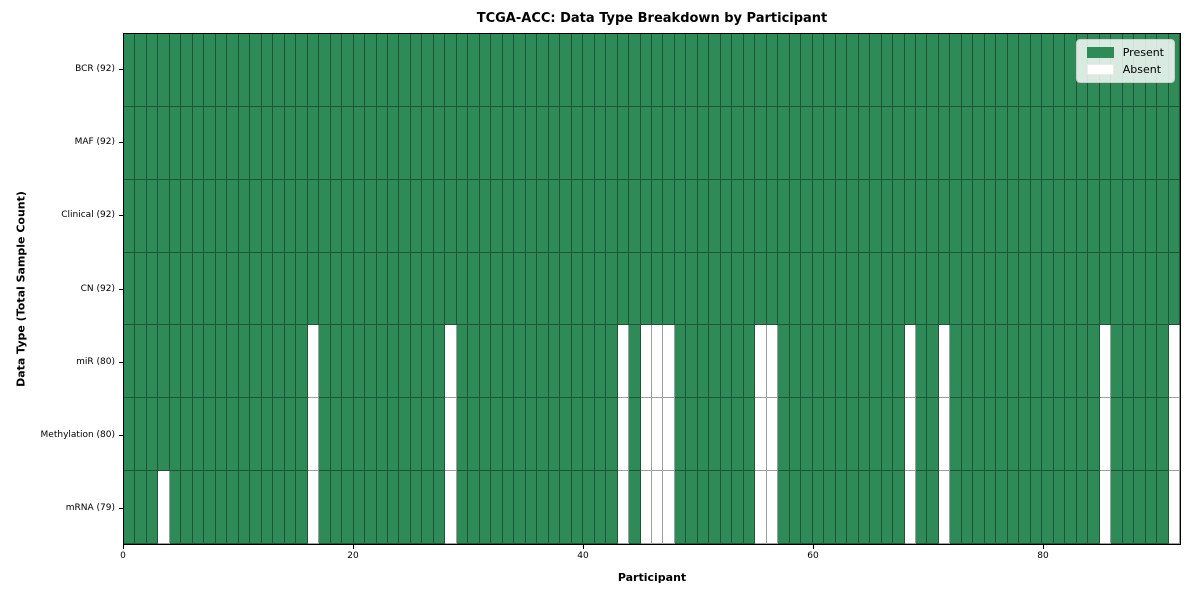 Image resolution: width=1200 pixels, height=600 pixels. What do you see at coordinates (583, 556) in the screenshot?
I see `x-tick-label: 40` at bounding box center [583, 556].